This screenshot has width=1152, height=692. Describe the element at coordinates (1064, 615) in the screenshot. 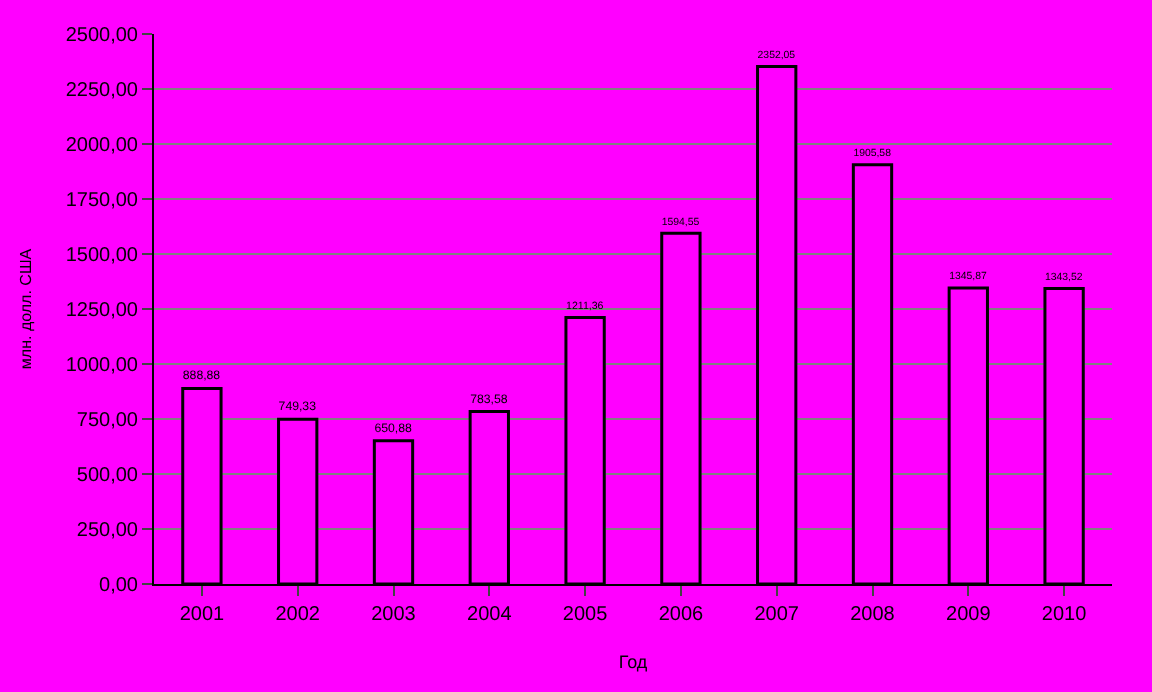

I see `x-tick-label: 2010` at that location.